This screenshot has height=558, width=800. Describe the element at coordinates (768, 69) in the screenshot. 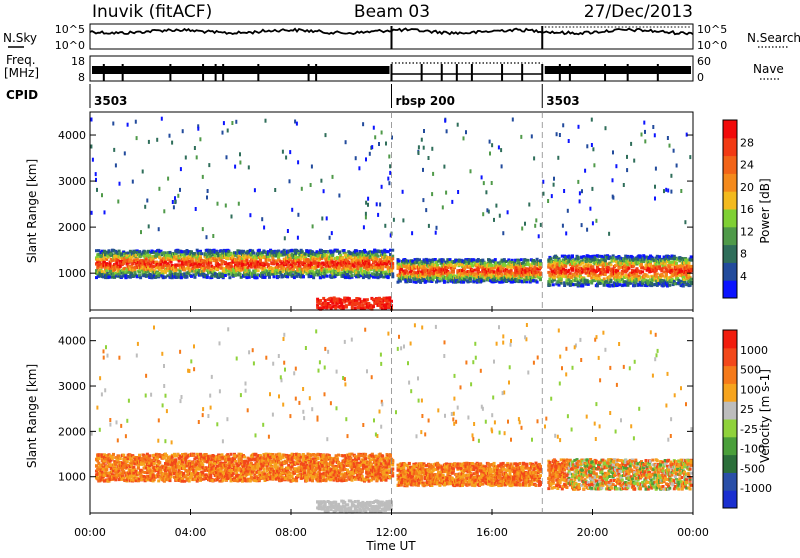

I see `nave-label: Nave` at that location.